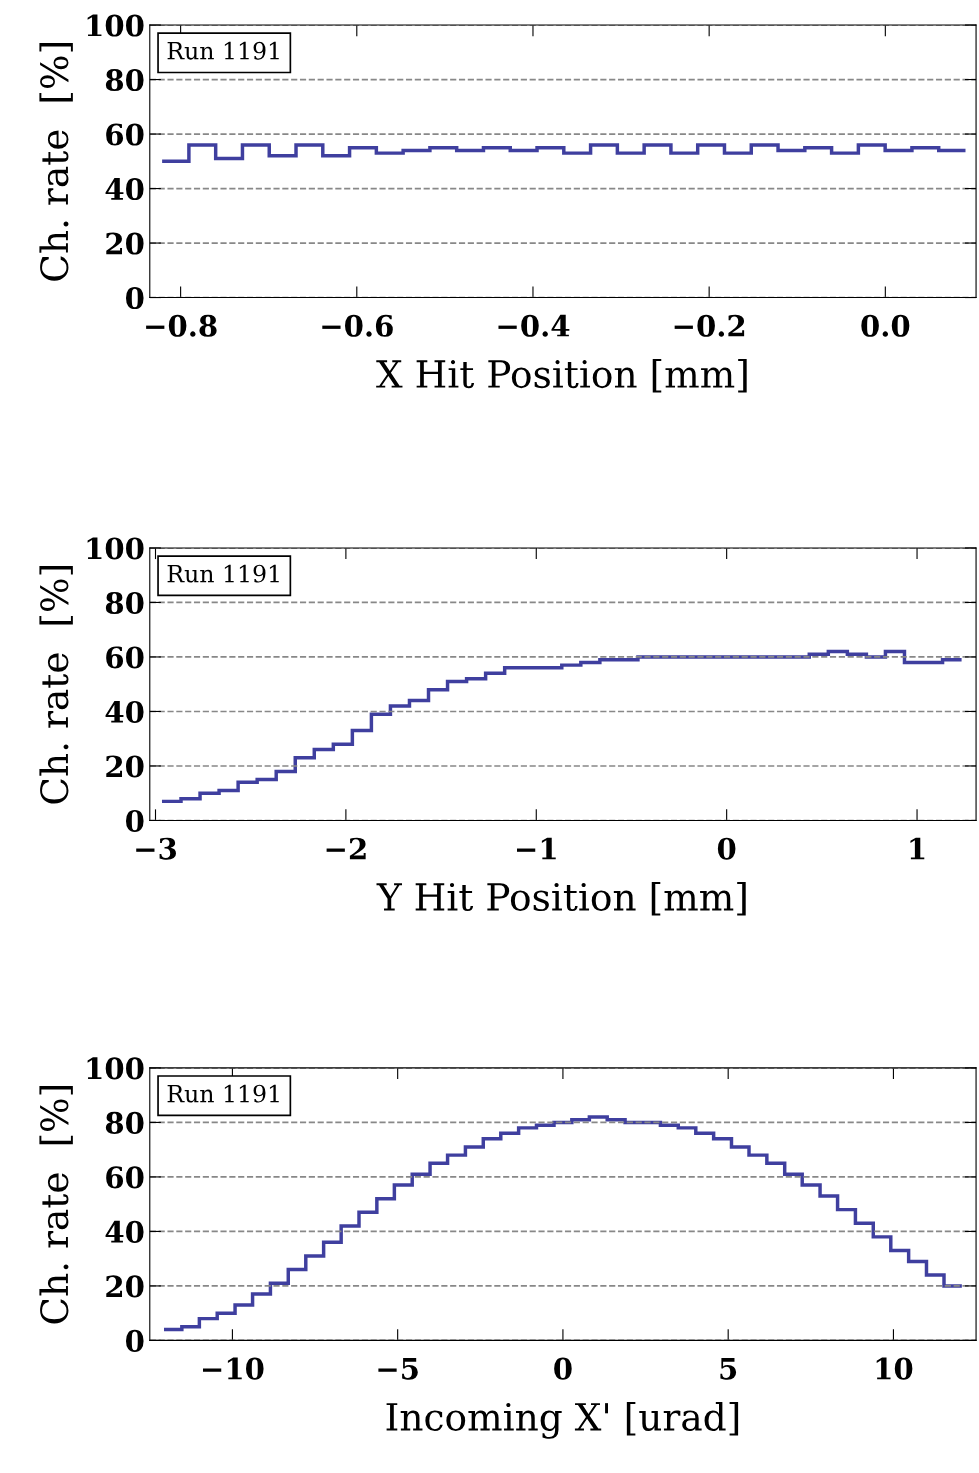  Describe the element at coordinates (917, 848) in the screenshot. I see `x-tick-label: 1` at that location.